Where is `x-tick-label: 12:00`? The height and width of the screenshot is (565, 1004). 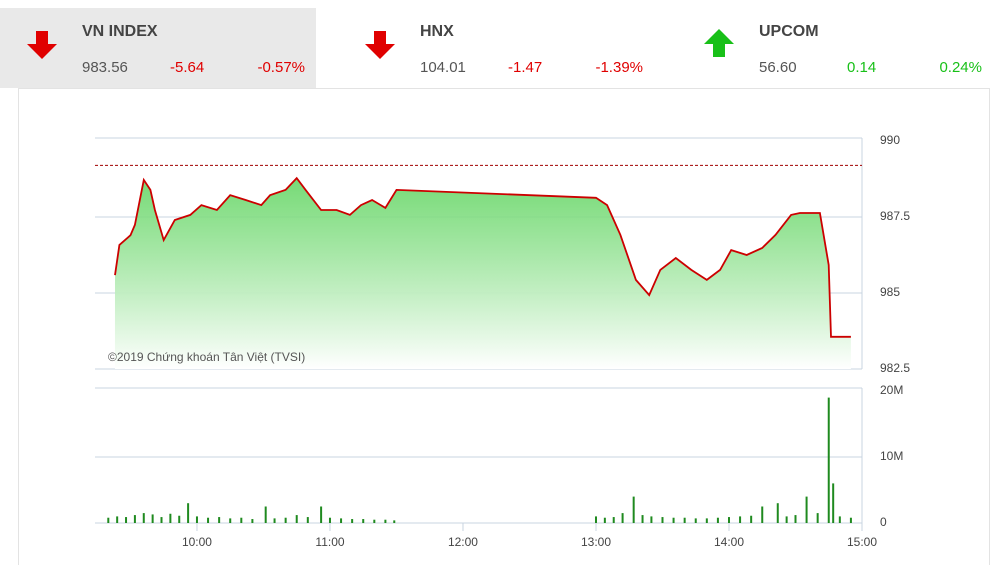 x-tick-label: 12:00 is located at coordinates (463, 542).